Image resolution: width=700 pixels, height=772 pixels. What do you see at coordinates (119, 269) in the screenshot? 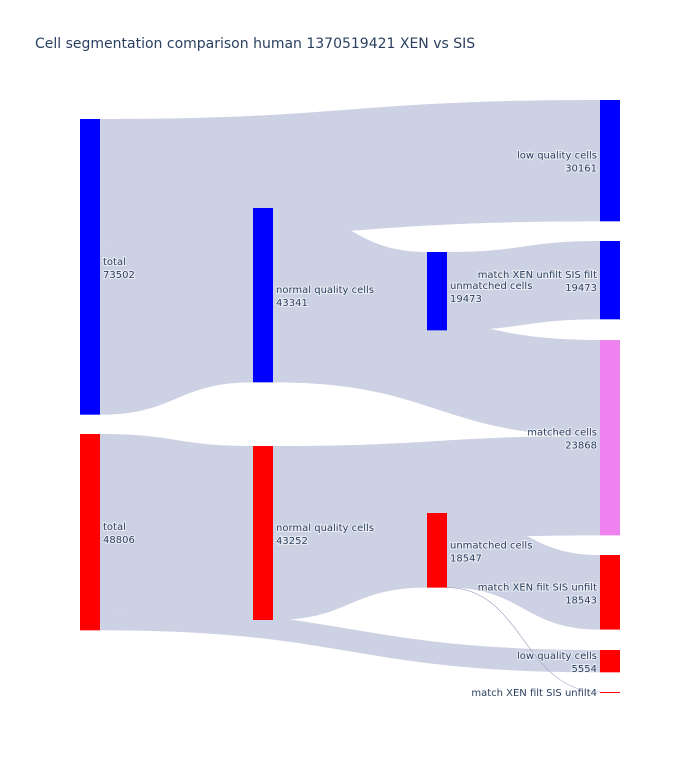
I see `sankey-node-label-total_xen: total 73502` at bounding box center [119, 269].